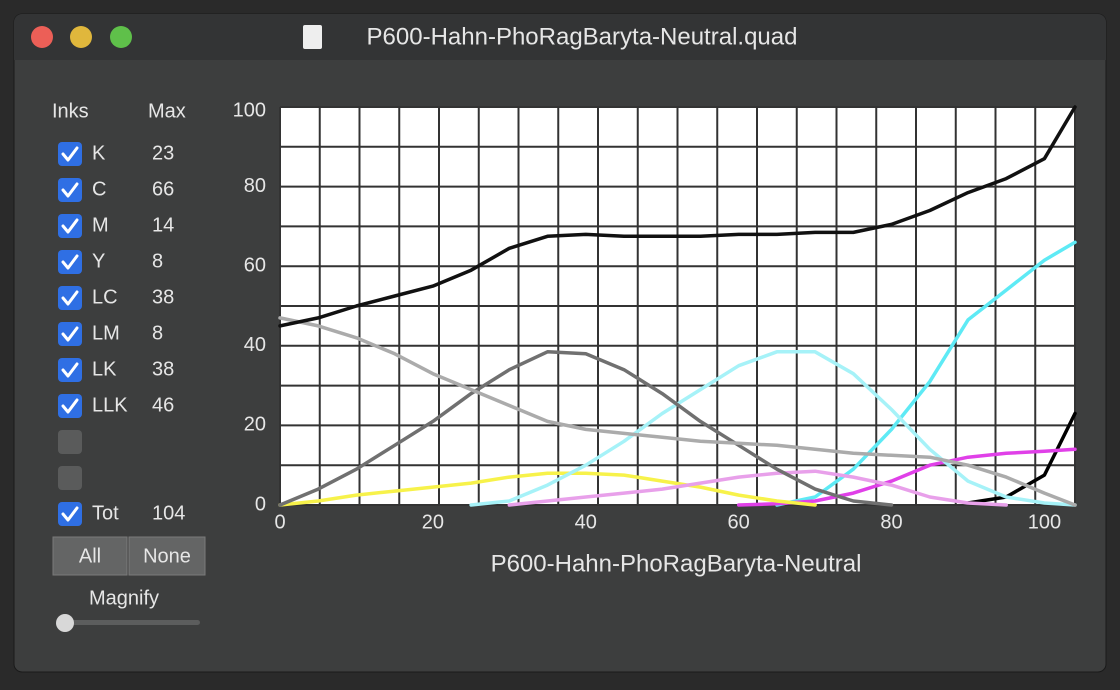  What do you see at coordinates (168, 513) in the screenshot?
I see `ink-max: 104` at bounding box center [168, 513].